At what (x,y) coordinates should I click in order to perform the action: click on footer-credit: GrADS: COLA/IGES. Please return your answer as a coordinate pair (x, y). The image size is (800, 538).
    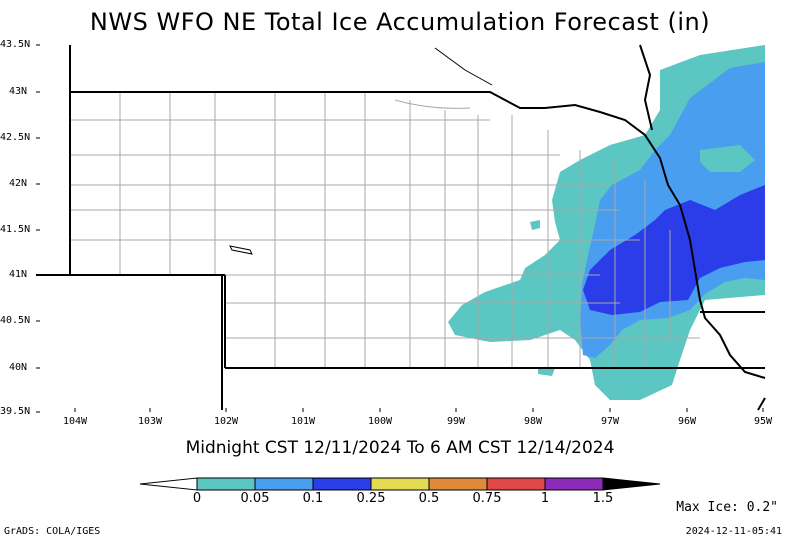
    Looking at the image, I should click on (52, 531).